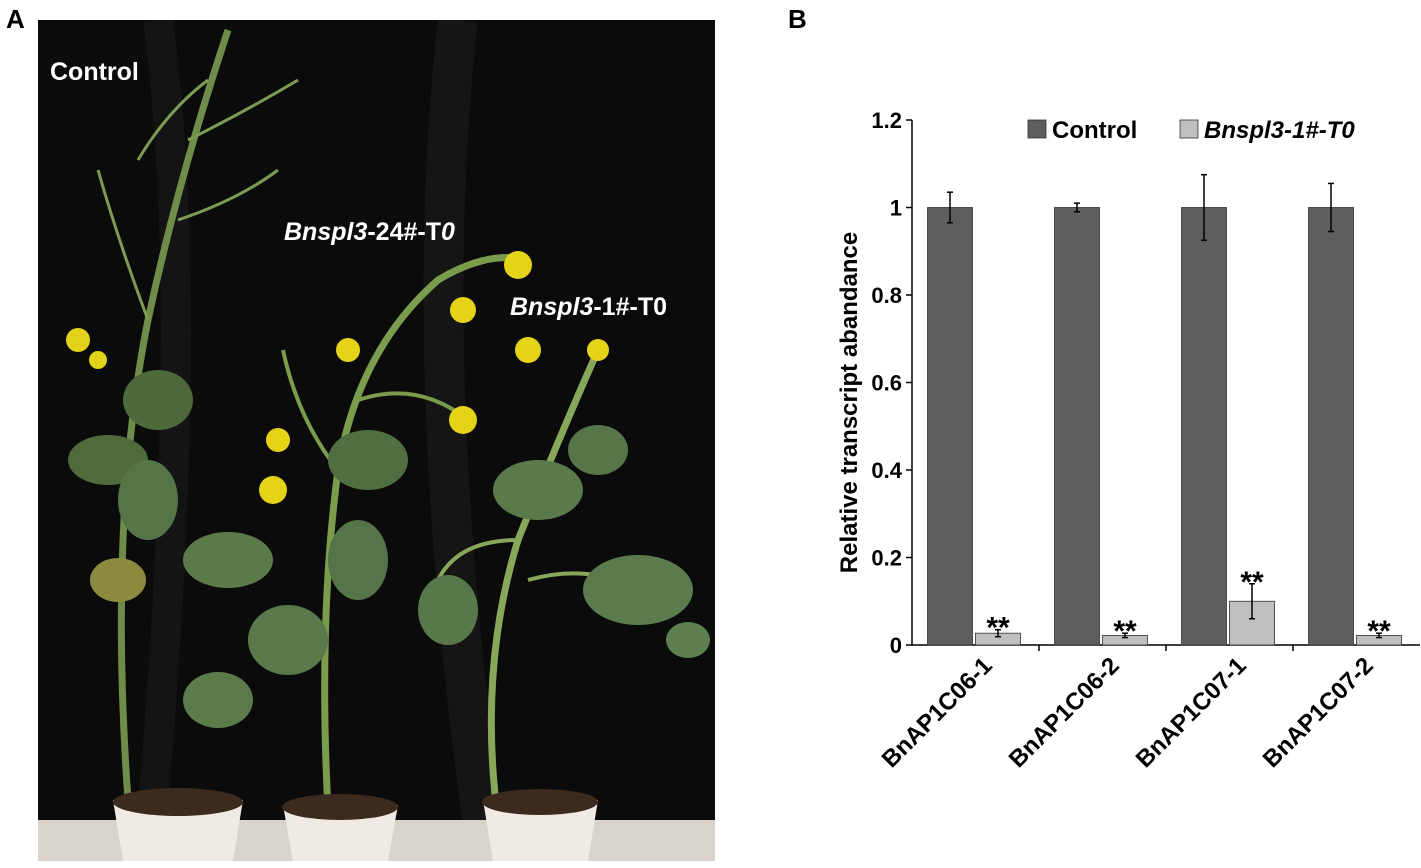 Image resolution: width=1421 pixels, height=868 pixels. Describe the element at coordinates (326, 232) in the screenshot. I see `label-bnspl3-24-italic: Bnspl3` at that location.